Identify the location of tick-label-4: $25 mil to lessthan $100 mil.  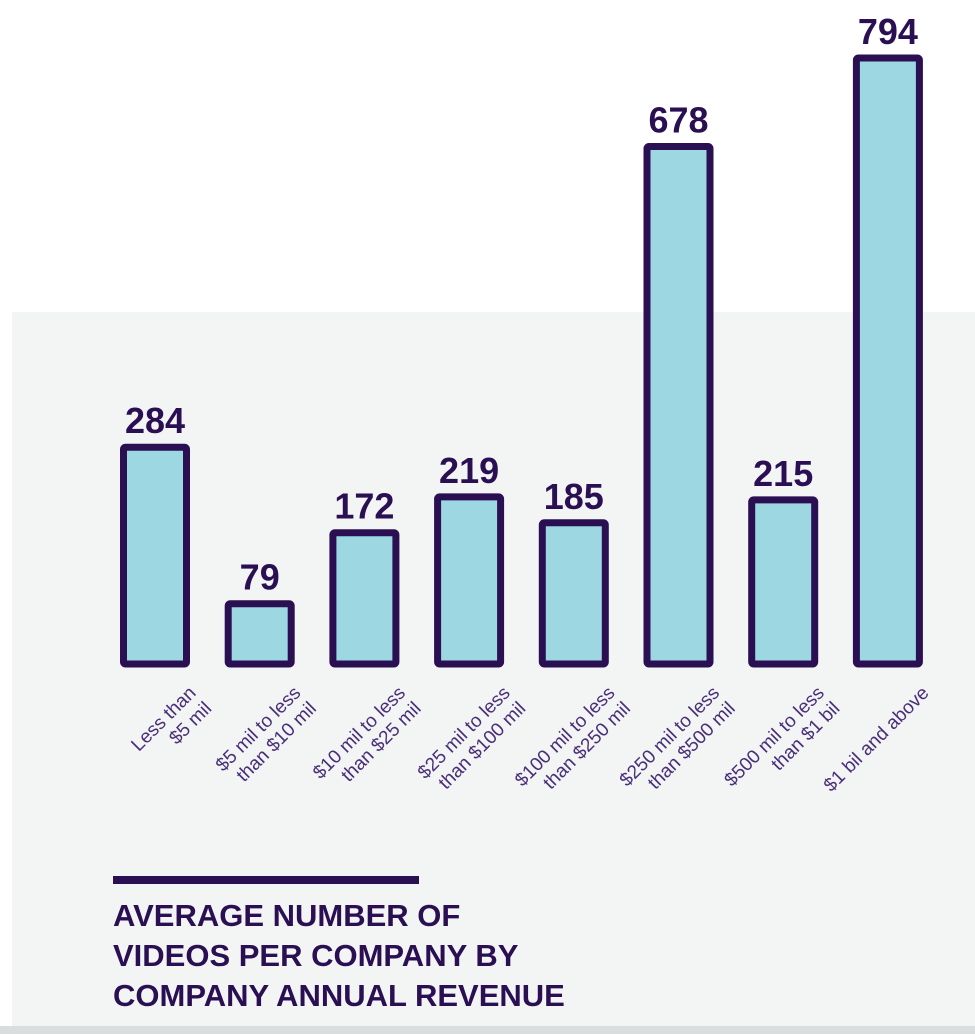
(472, 741).